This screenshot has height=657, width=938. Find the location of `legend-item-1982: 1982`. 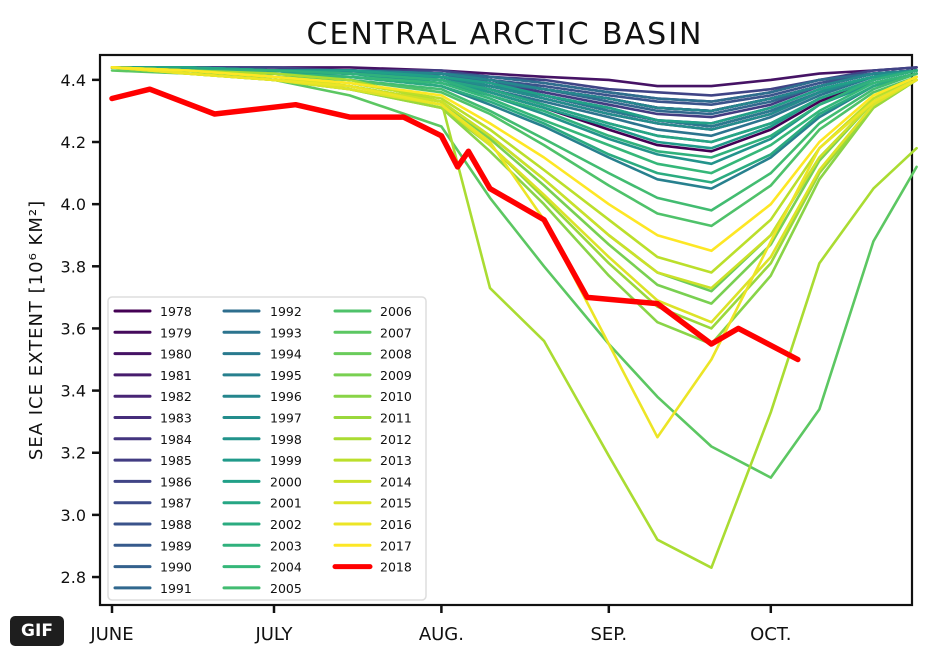

legend-item-1982: 1982 is located at coordinates (152, 396).